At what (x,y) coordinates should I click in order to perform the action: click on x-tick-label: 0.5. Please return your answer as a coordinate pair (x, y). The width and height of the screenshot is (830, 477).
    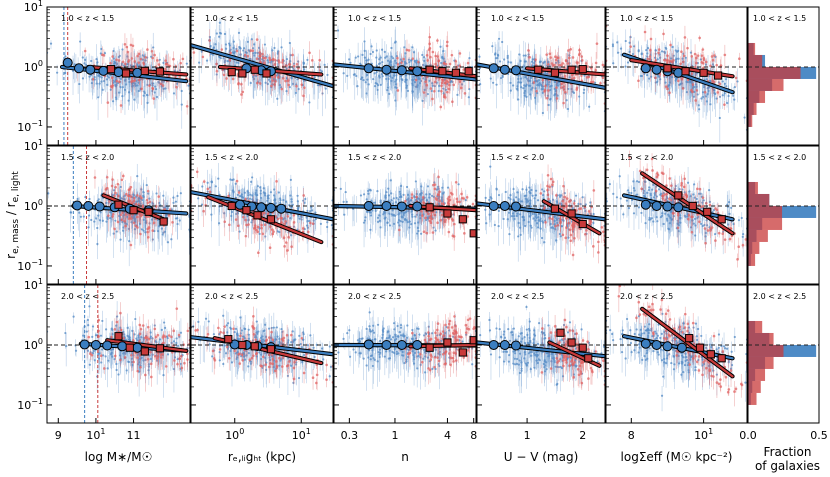
    Looking at the image, I should click on (819, 435).